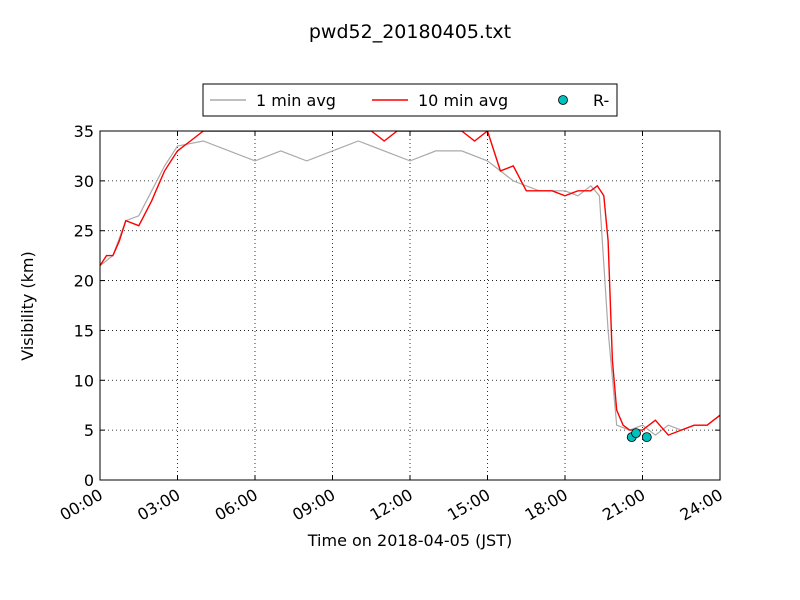 This screenshot has width=800, height=600. Describe the element at coordinates (84, 131) in the screenshot. I see `y-tick-label: 35` at that location.